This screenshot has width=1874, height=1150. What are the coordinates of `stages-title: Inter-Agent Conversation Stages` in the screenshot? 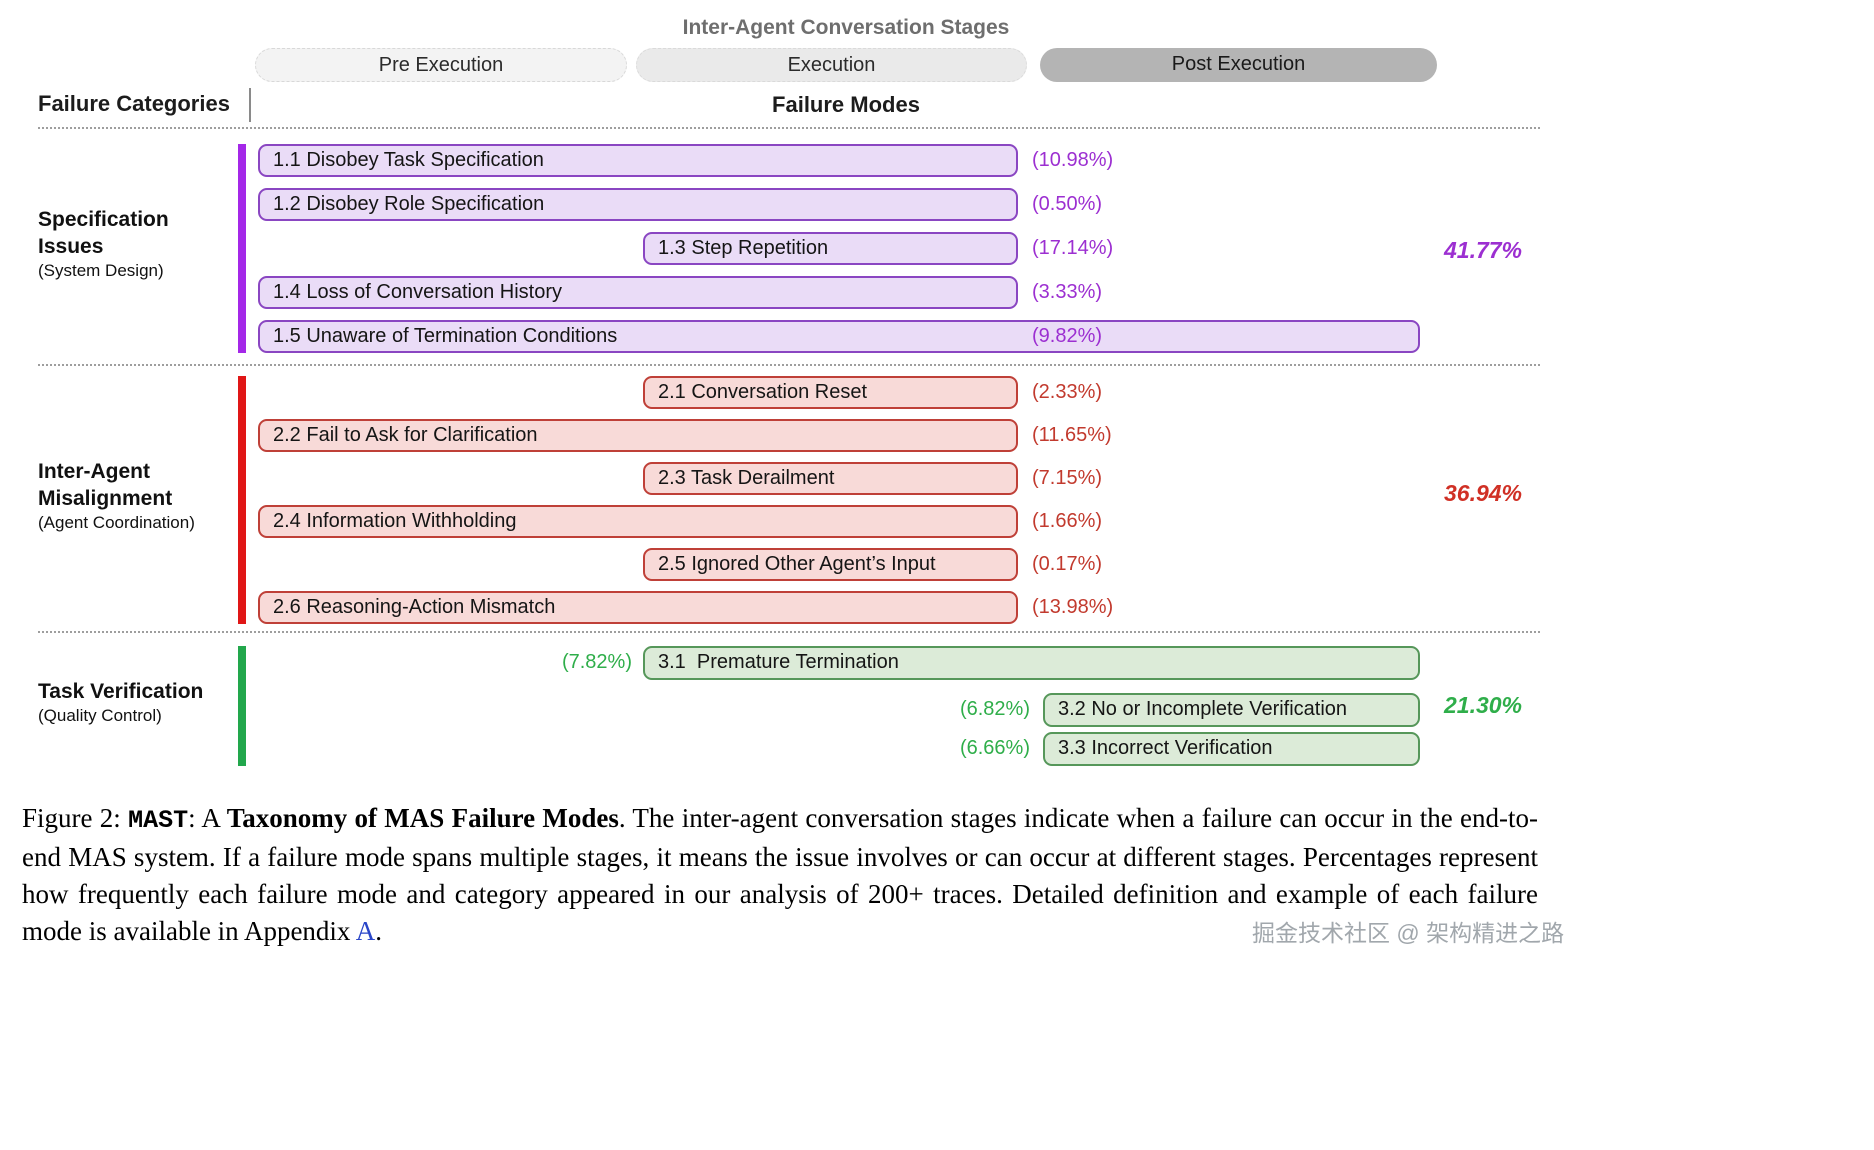 It's located at (846, 27).